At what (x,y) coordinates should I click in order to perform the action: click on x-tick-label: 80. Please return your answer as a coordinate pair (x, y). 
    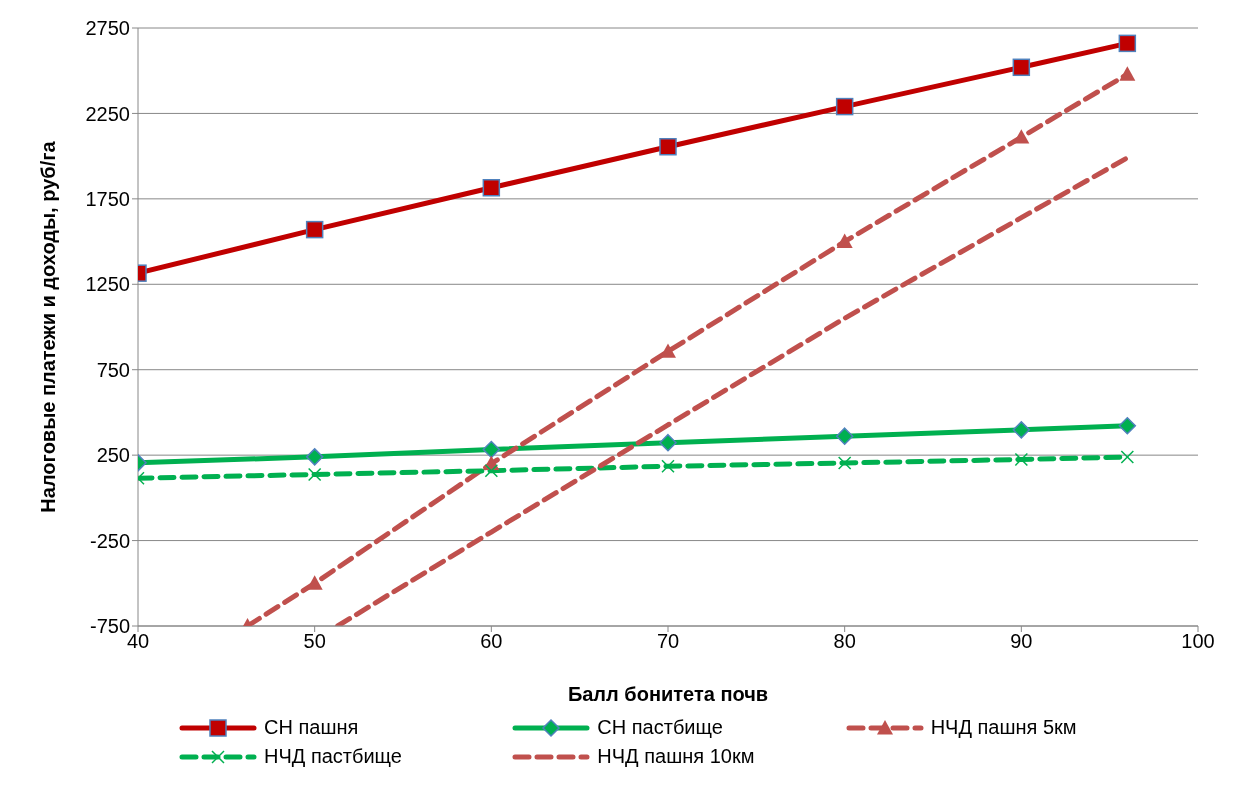
    Looking at the image, I should click on (844, 641).